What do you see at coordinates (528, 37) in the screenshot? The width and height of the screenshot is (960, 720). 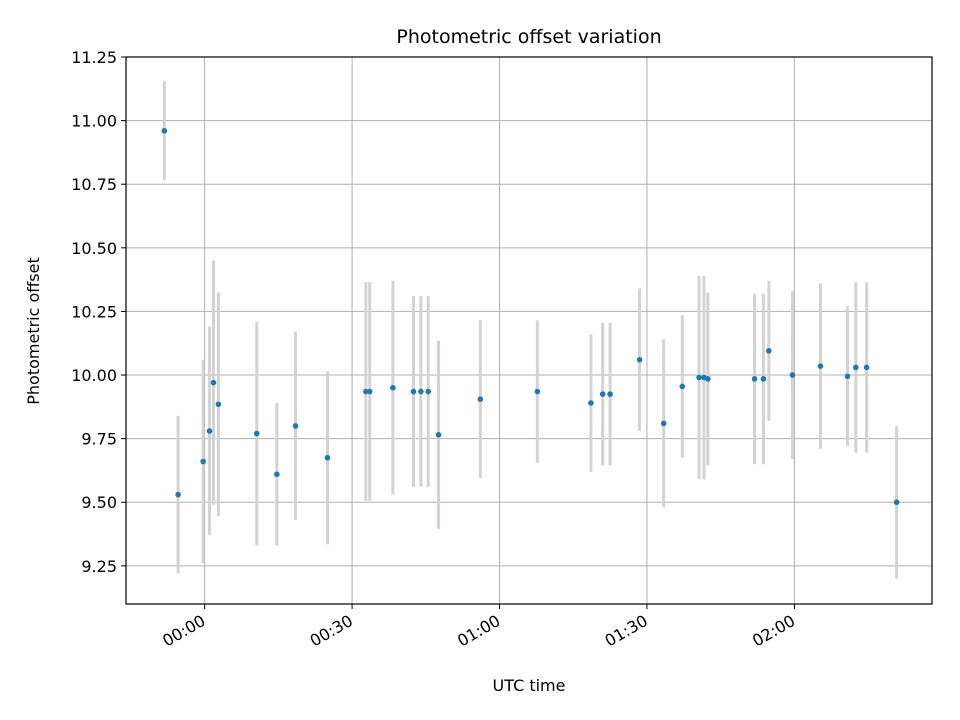 I see `chart-title: Photometric offset variation` at bounding box center [528, 37].